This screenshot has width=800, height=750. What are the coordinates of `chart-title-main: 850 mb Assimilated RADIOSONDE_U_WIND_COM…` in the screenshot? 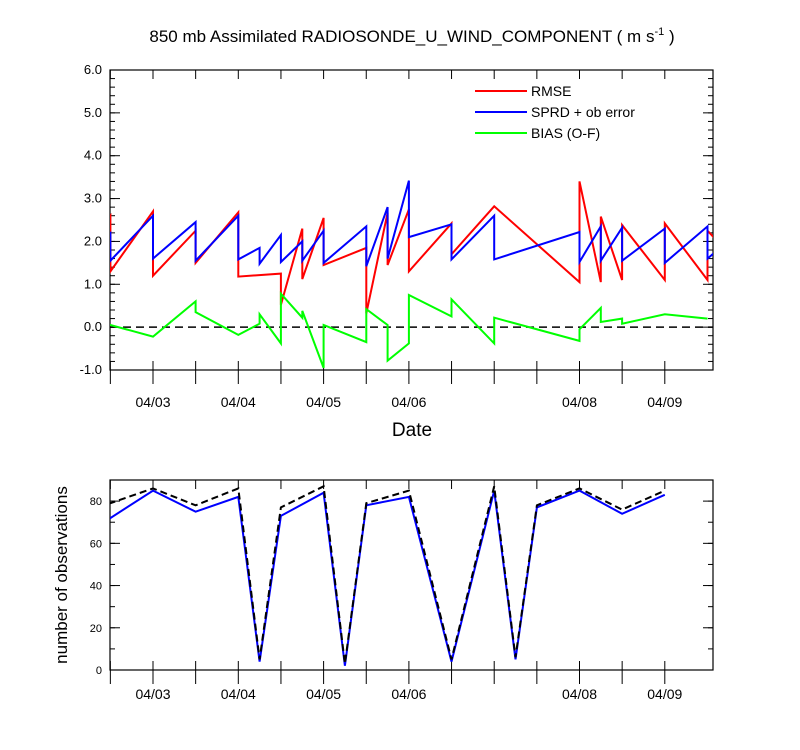 It's located at (401, 36).